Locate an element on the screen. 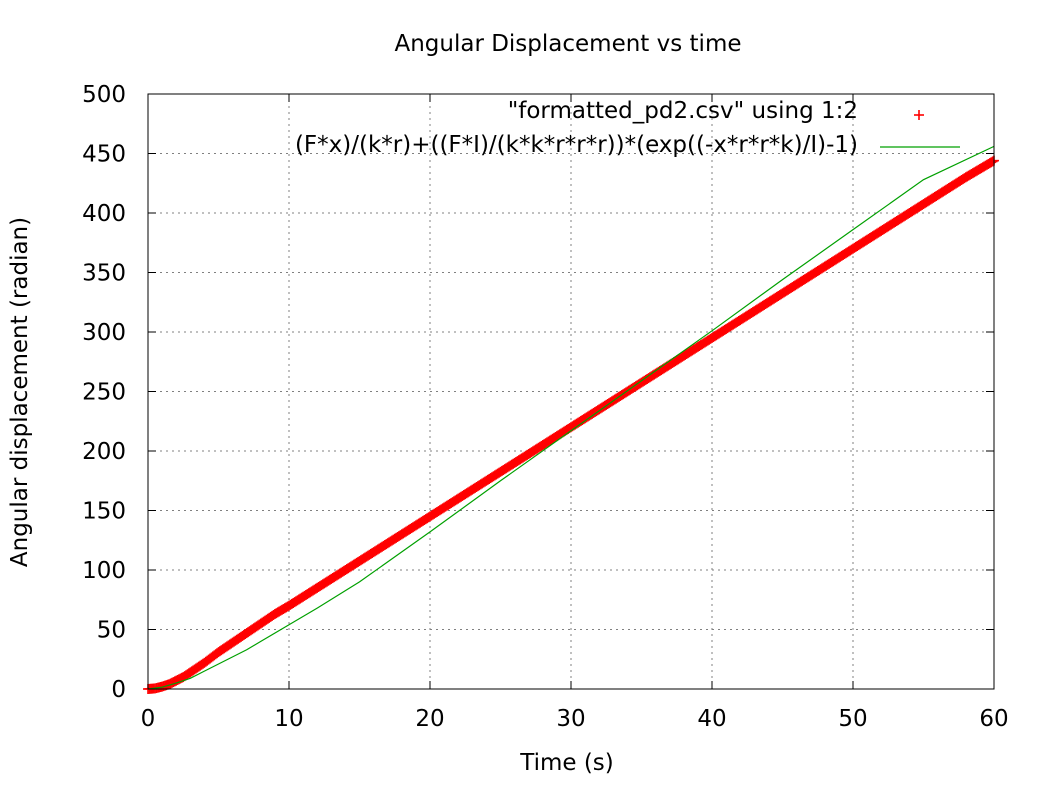 Image resolution: width=1050 pixels, height=788 pixels. y-tick-label: 350 is located at coordinates (104, 274).